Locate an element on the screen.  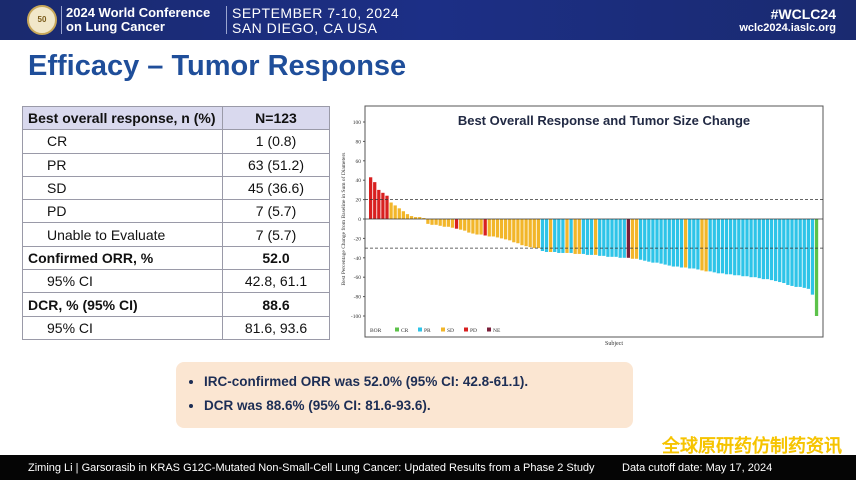
row-value: 7 (5.7) is located at coordinates (276, 211).